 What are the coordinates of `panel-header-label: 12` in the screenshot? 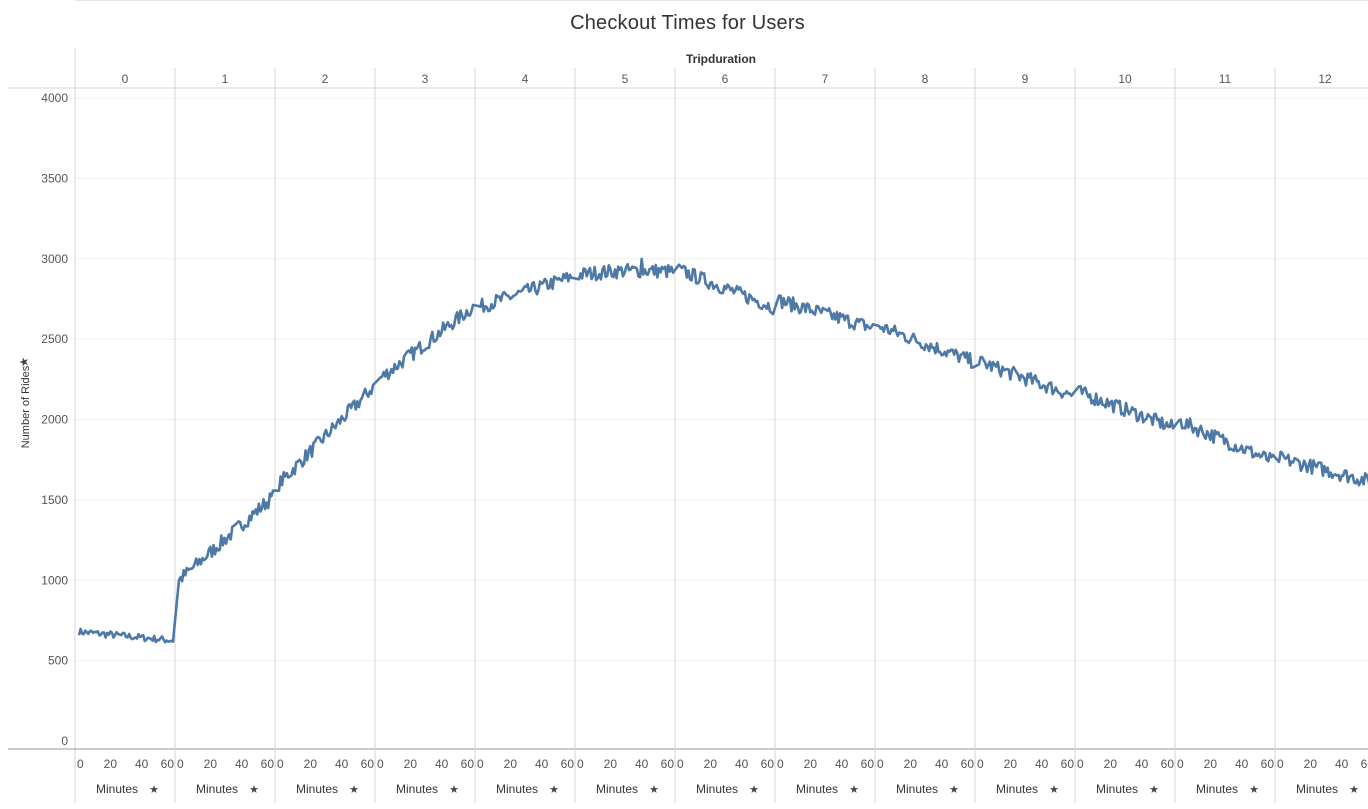 It's located at (1325, 79).